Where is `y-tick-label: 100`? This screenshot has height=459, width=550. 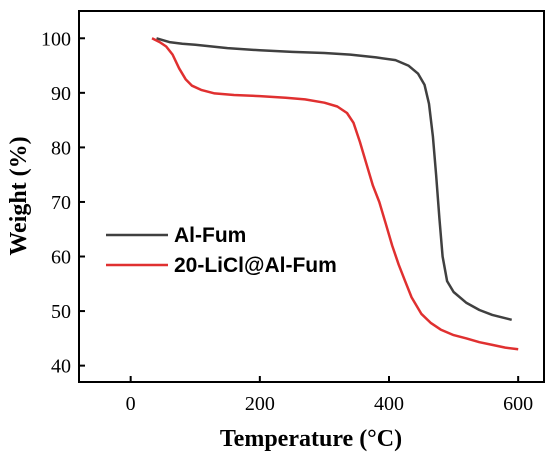
y-tick-label: 100 is located at coordinates (56, 39).